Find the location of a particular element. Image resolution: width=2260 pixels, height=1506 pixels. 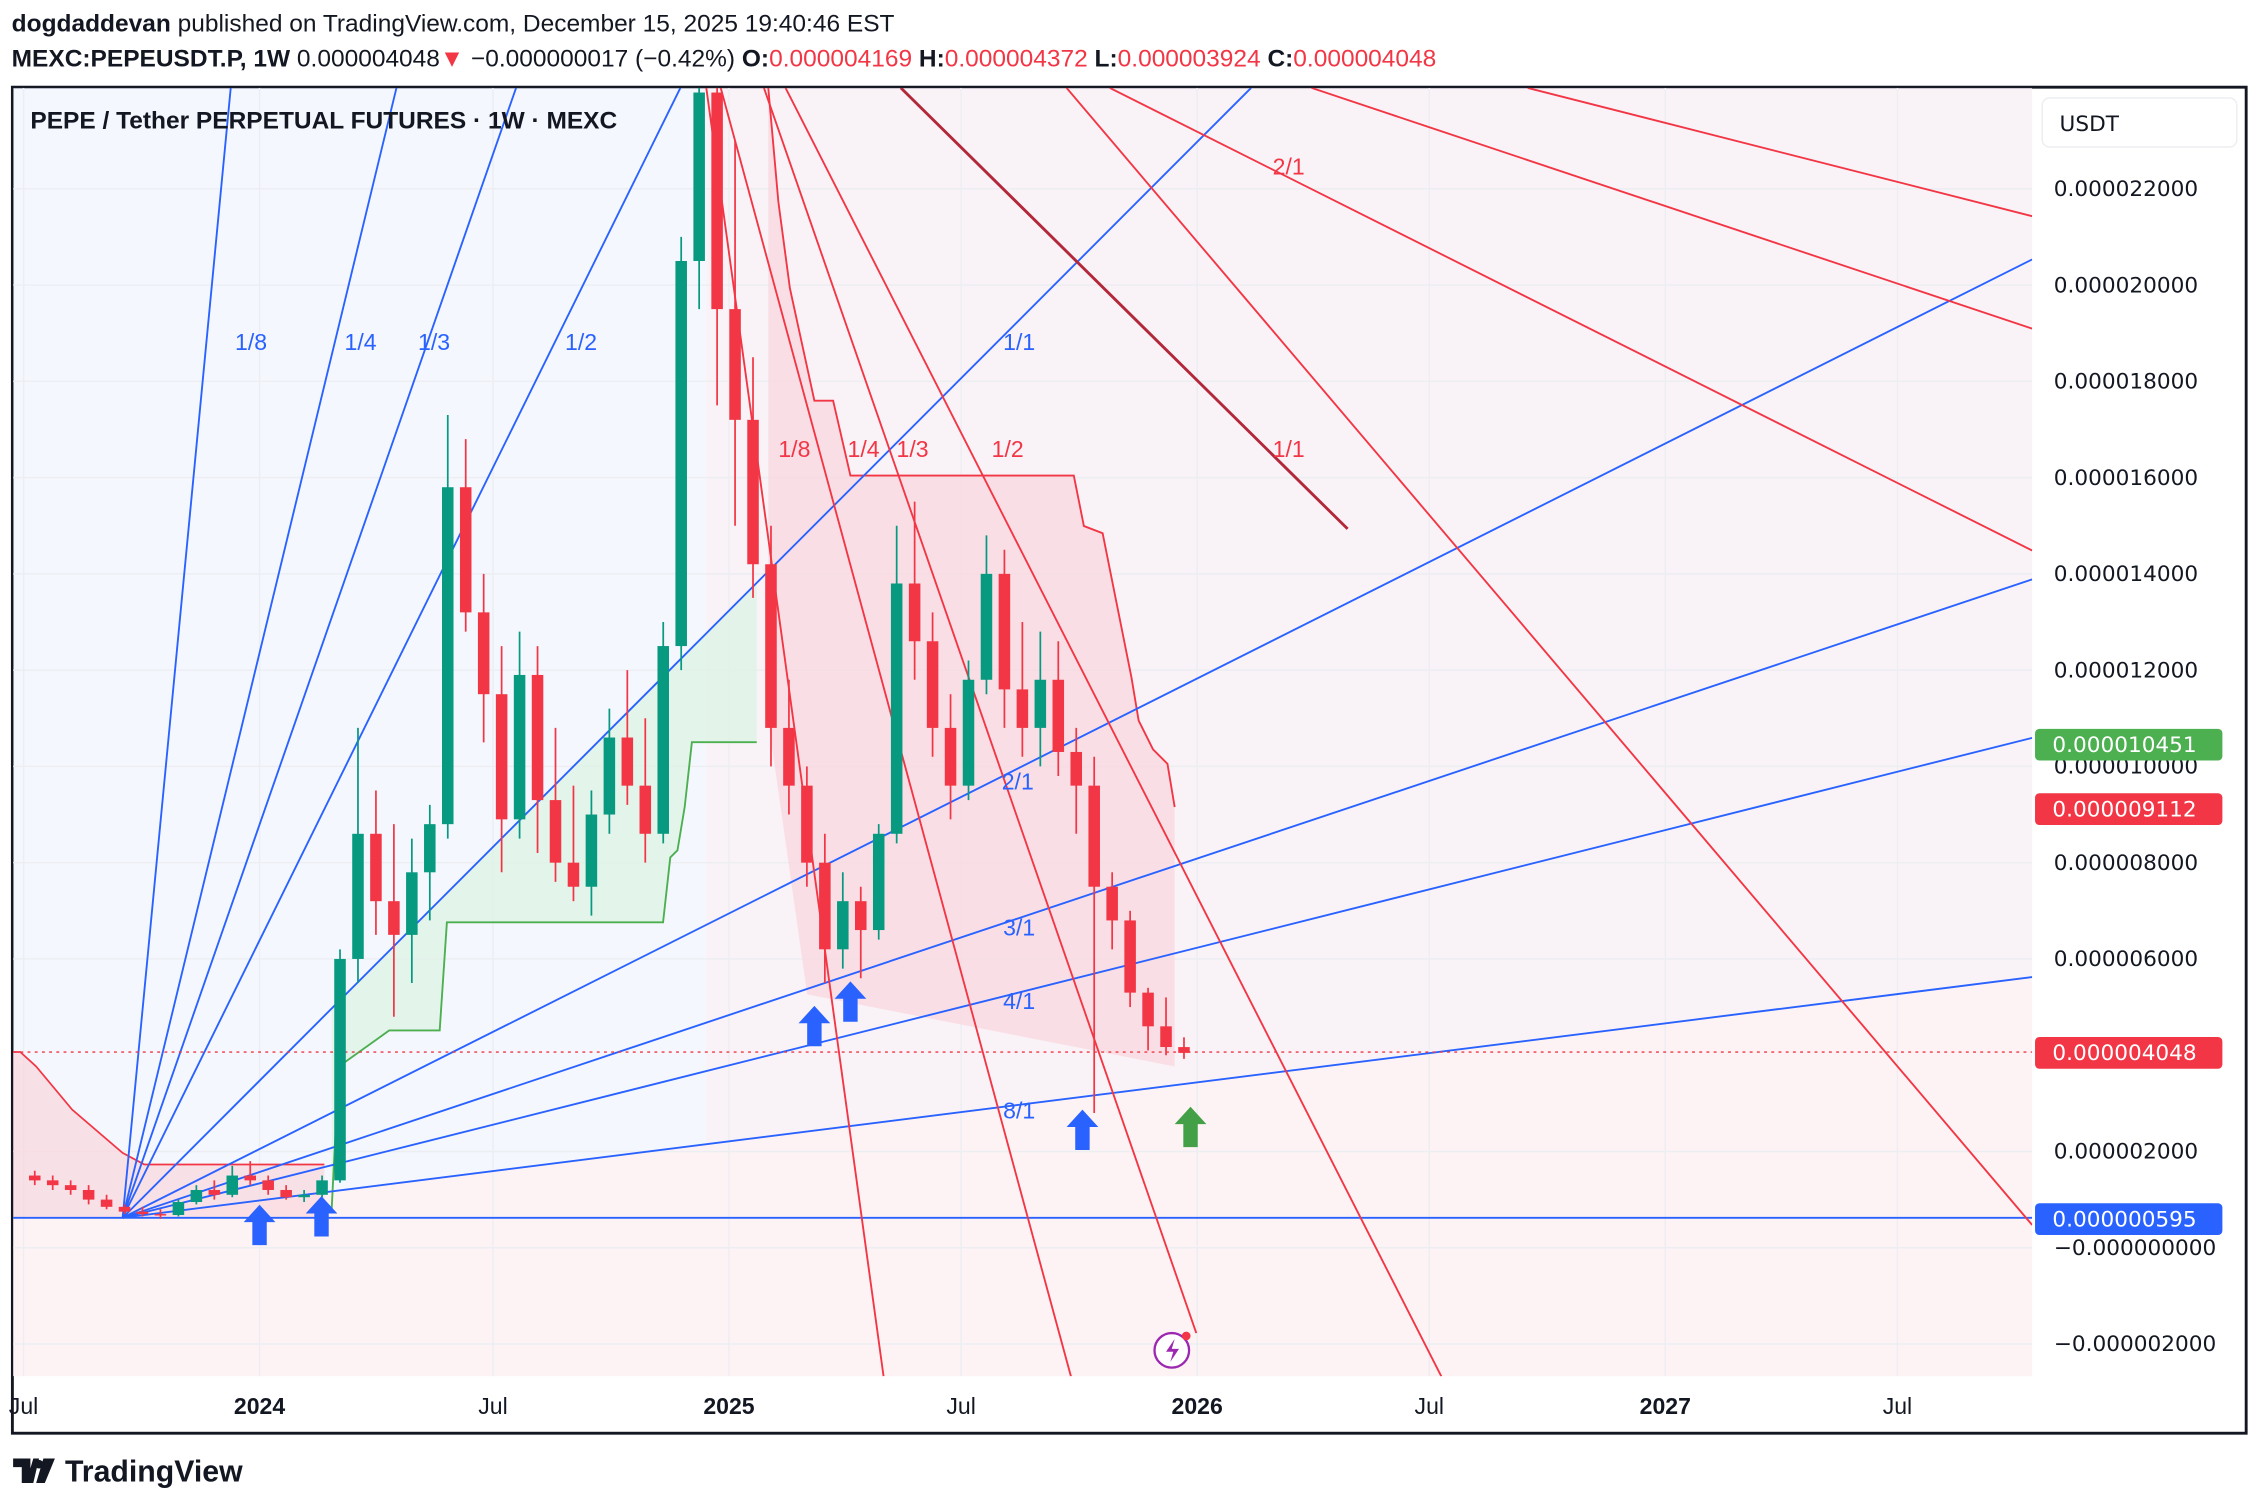

low-label: L: is located at coordinates (1106, 58).